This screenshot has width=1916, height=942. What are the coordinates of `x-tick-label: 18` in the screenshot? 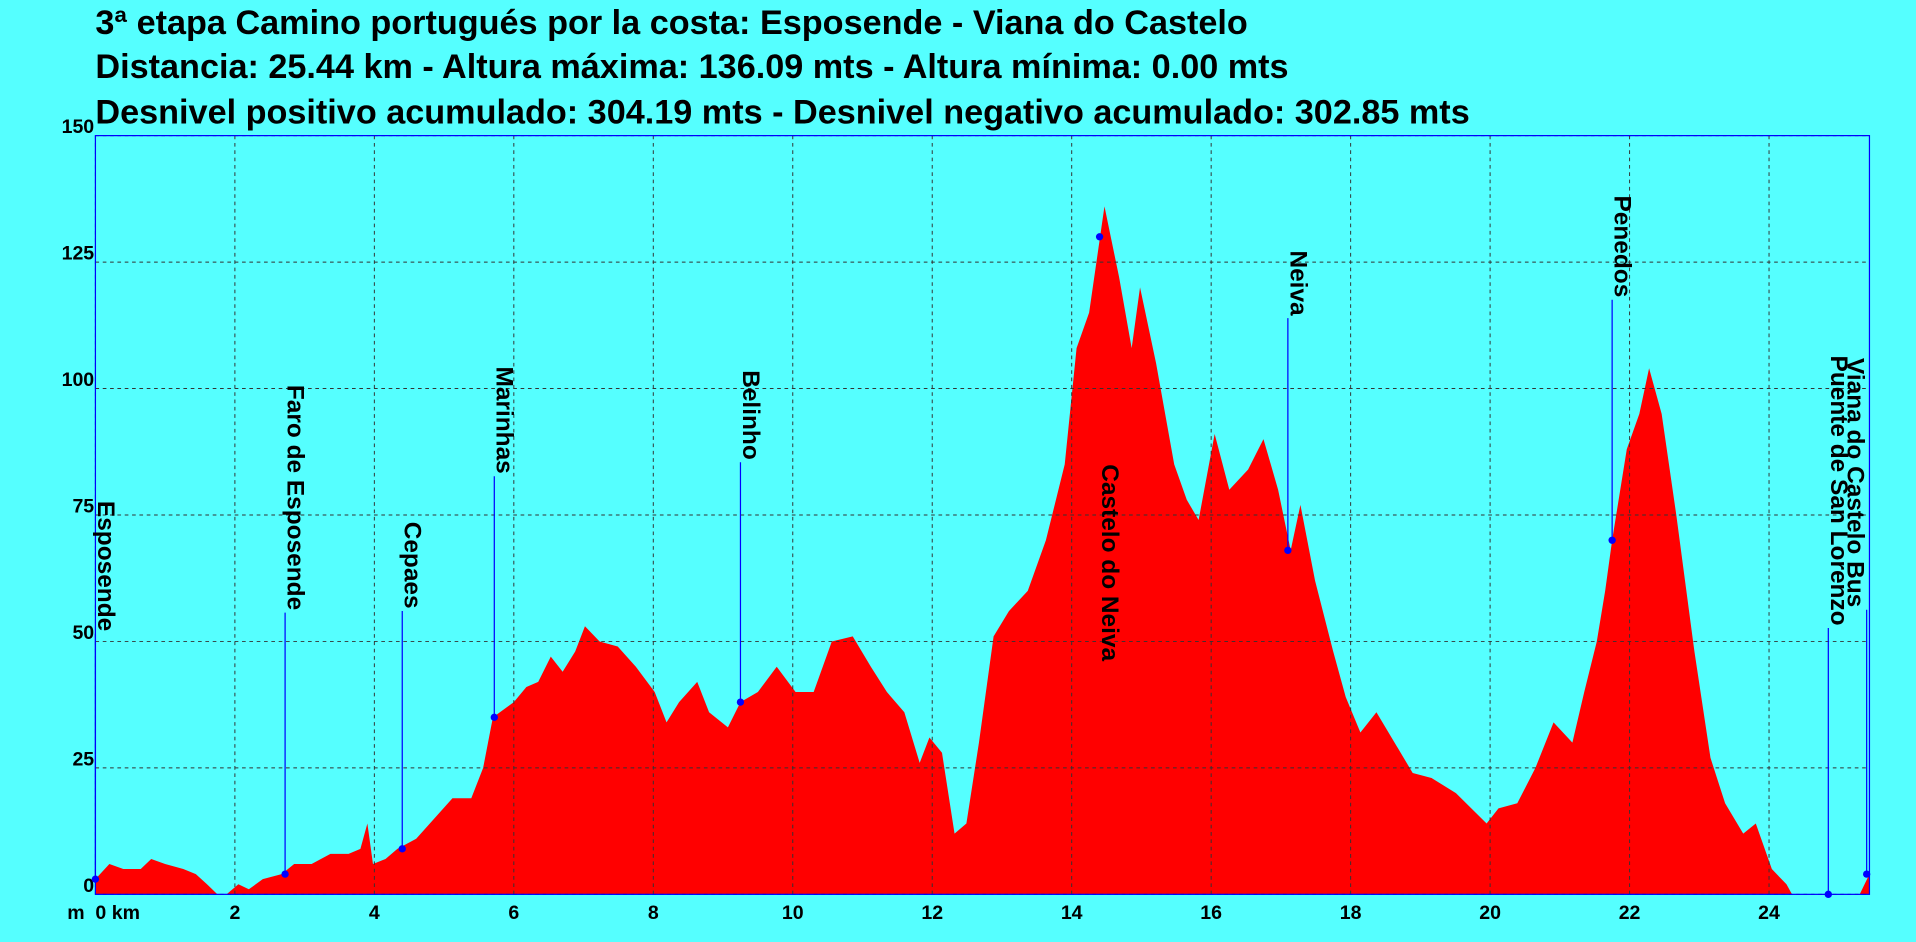 It's located at (1351, 913).